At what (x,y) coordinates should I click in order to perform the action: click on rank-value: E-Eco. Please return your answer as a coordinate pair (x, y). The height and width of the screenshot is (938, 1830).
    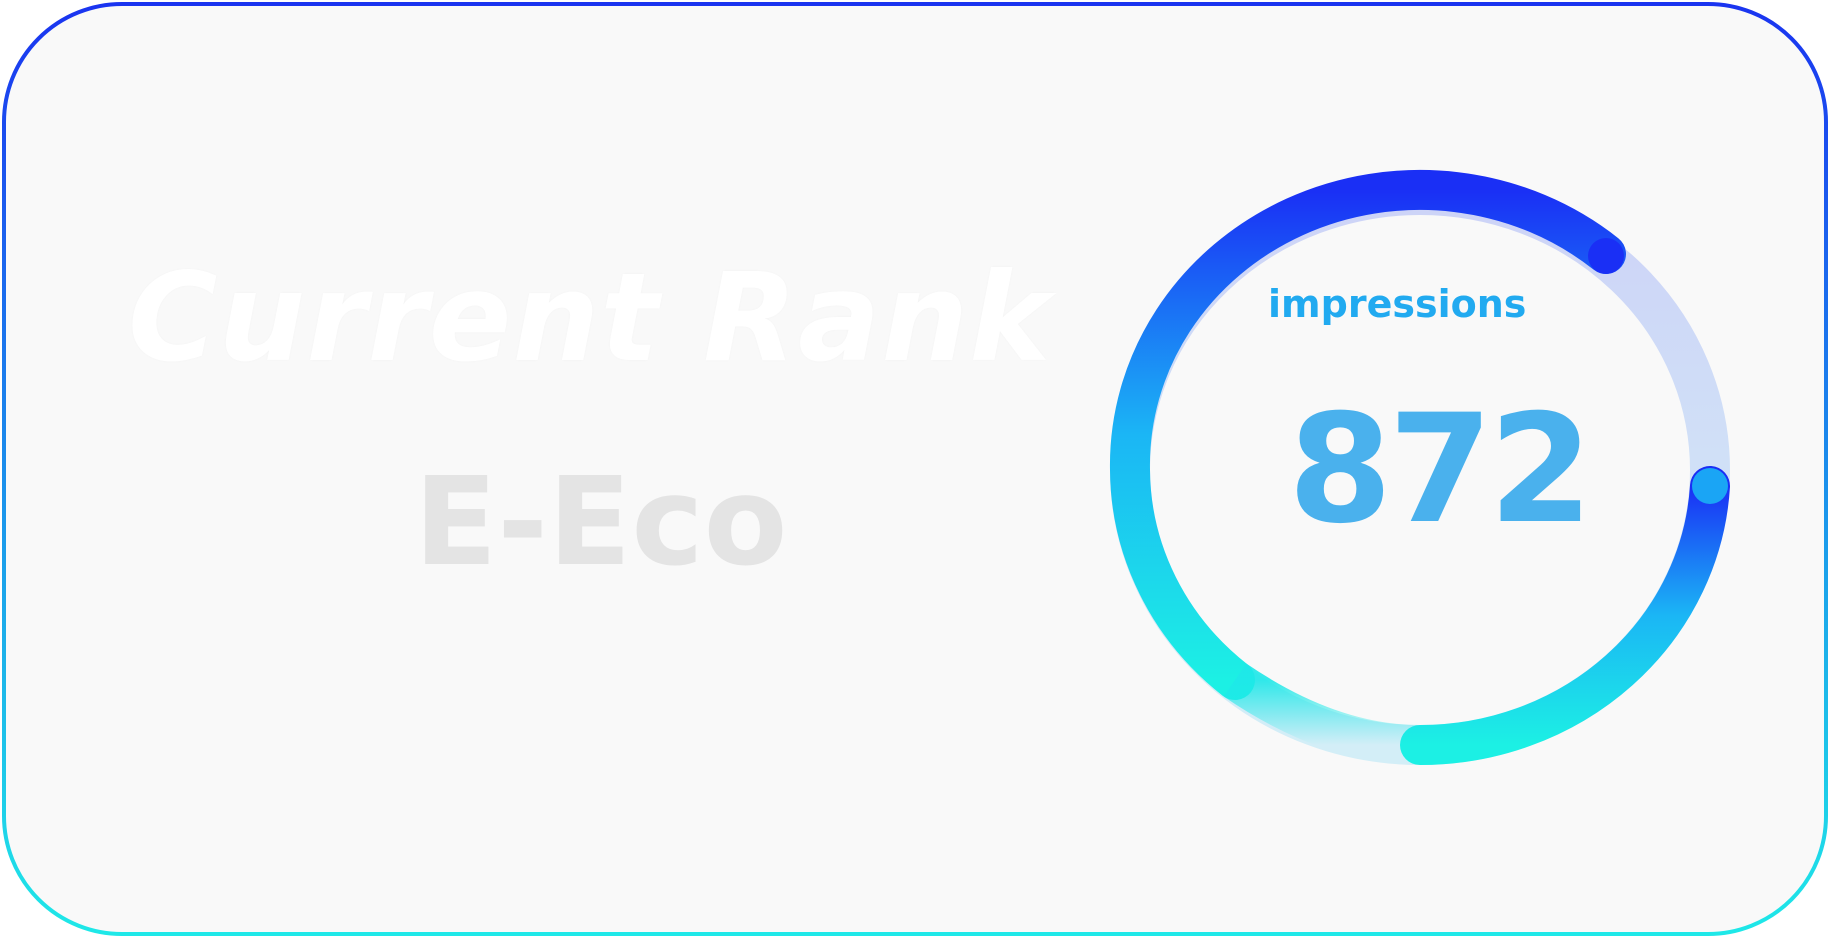
    Looking at the image, I should click on (601, 522).